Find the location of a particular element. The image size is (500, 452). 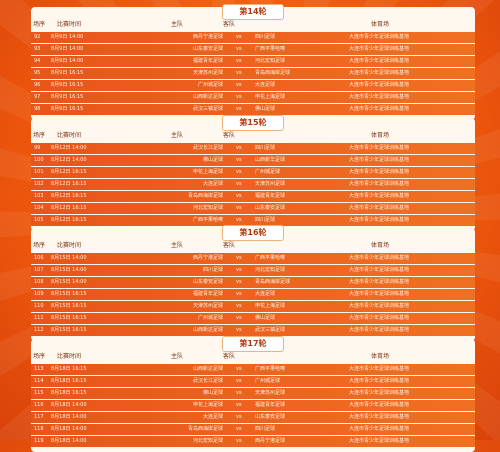

match-row: 95 8月9日 16:15 天津苏州足球 青岛西海岸足球 大连市青少年足球训练基地 vs is located at coordinates (253, 73).